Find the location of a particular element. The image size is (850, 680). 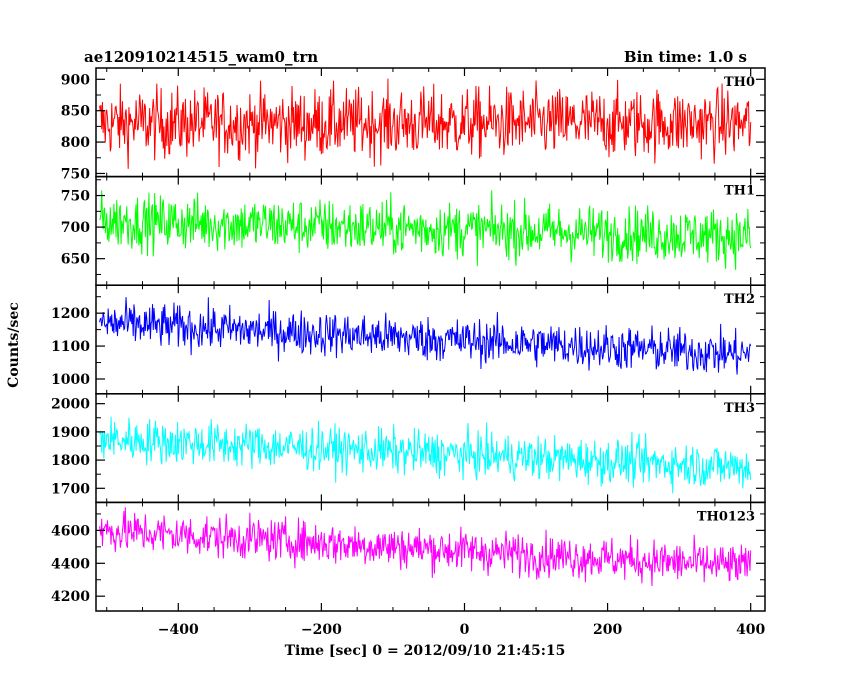

panel-th2: 1000 1100 1200 TH2 is located at coordinates (408, 339).